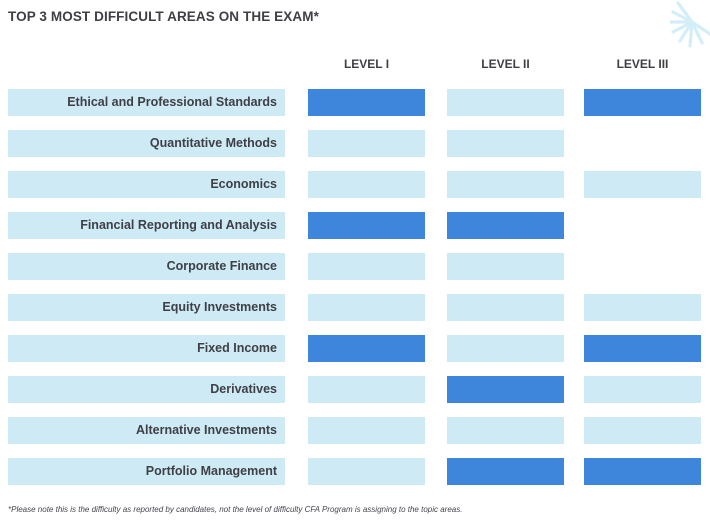 The image size is (710, 523). I want to click on topic-label: Alternative Investments, so click(146, 430).